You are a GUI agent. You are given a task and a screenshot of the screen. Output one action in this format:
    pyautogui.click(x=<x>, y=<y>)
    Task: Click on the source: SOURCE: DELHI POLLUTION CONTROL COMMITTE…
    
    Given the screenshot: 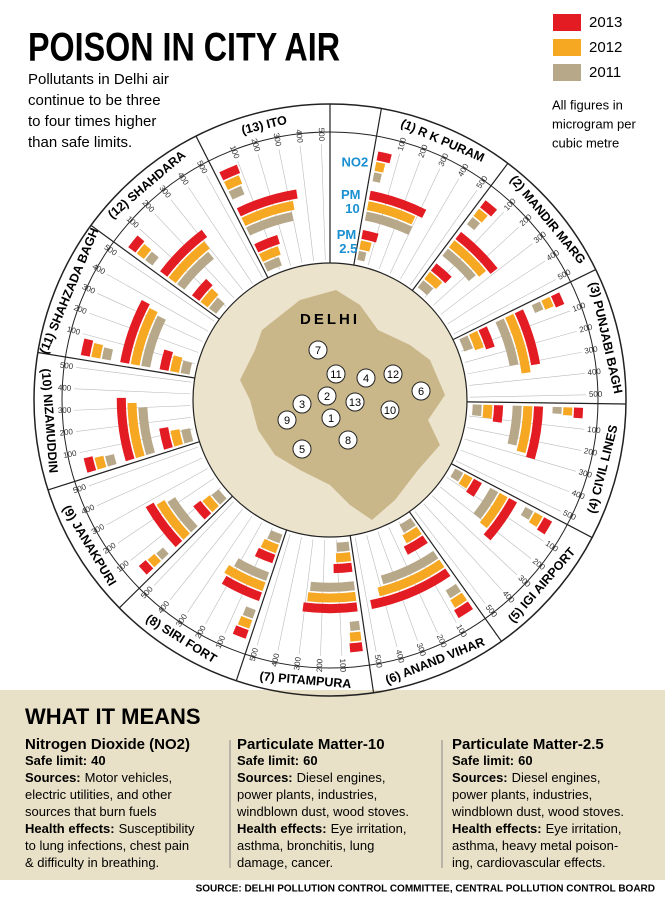 What is the action you would take?
    pyautogui.click(x=425, y=889)
    